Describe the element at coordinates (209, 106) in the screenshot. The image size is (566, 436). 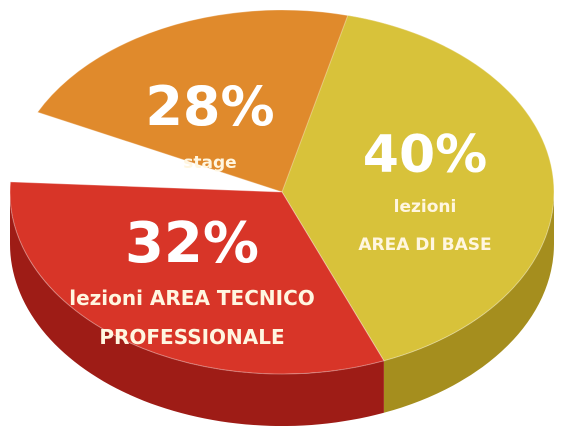
I see `pie-slice-1-percent: 28%` at that location.